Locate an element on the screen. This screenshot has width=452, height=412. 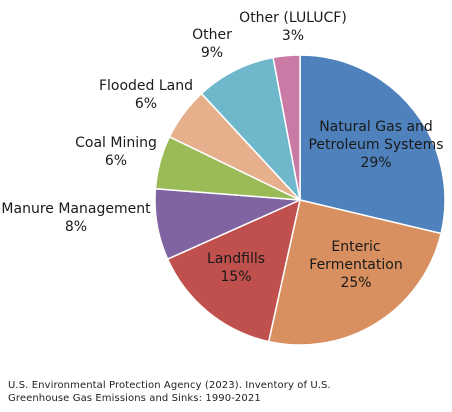
slice-value-label: 29% is located at coordinates (375, 163).